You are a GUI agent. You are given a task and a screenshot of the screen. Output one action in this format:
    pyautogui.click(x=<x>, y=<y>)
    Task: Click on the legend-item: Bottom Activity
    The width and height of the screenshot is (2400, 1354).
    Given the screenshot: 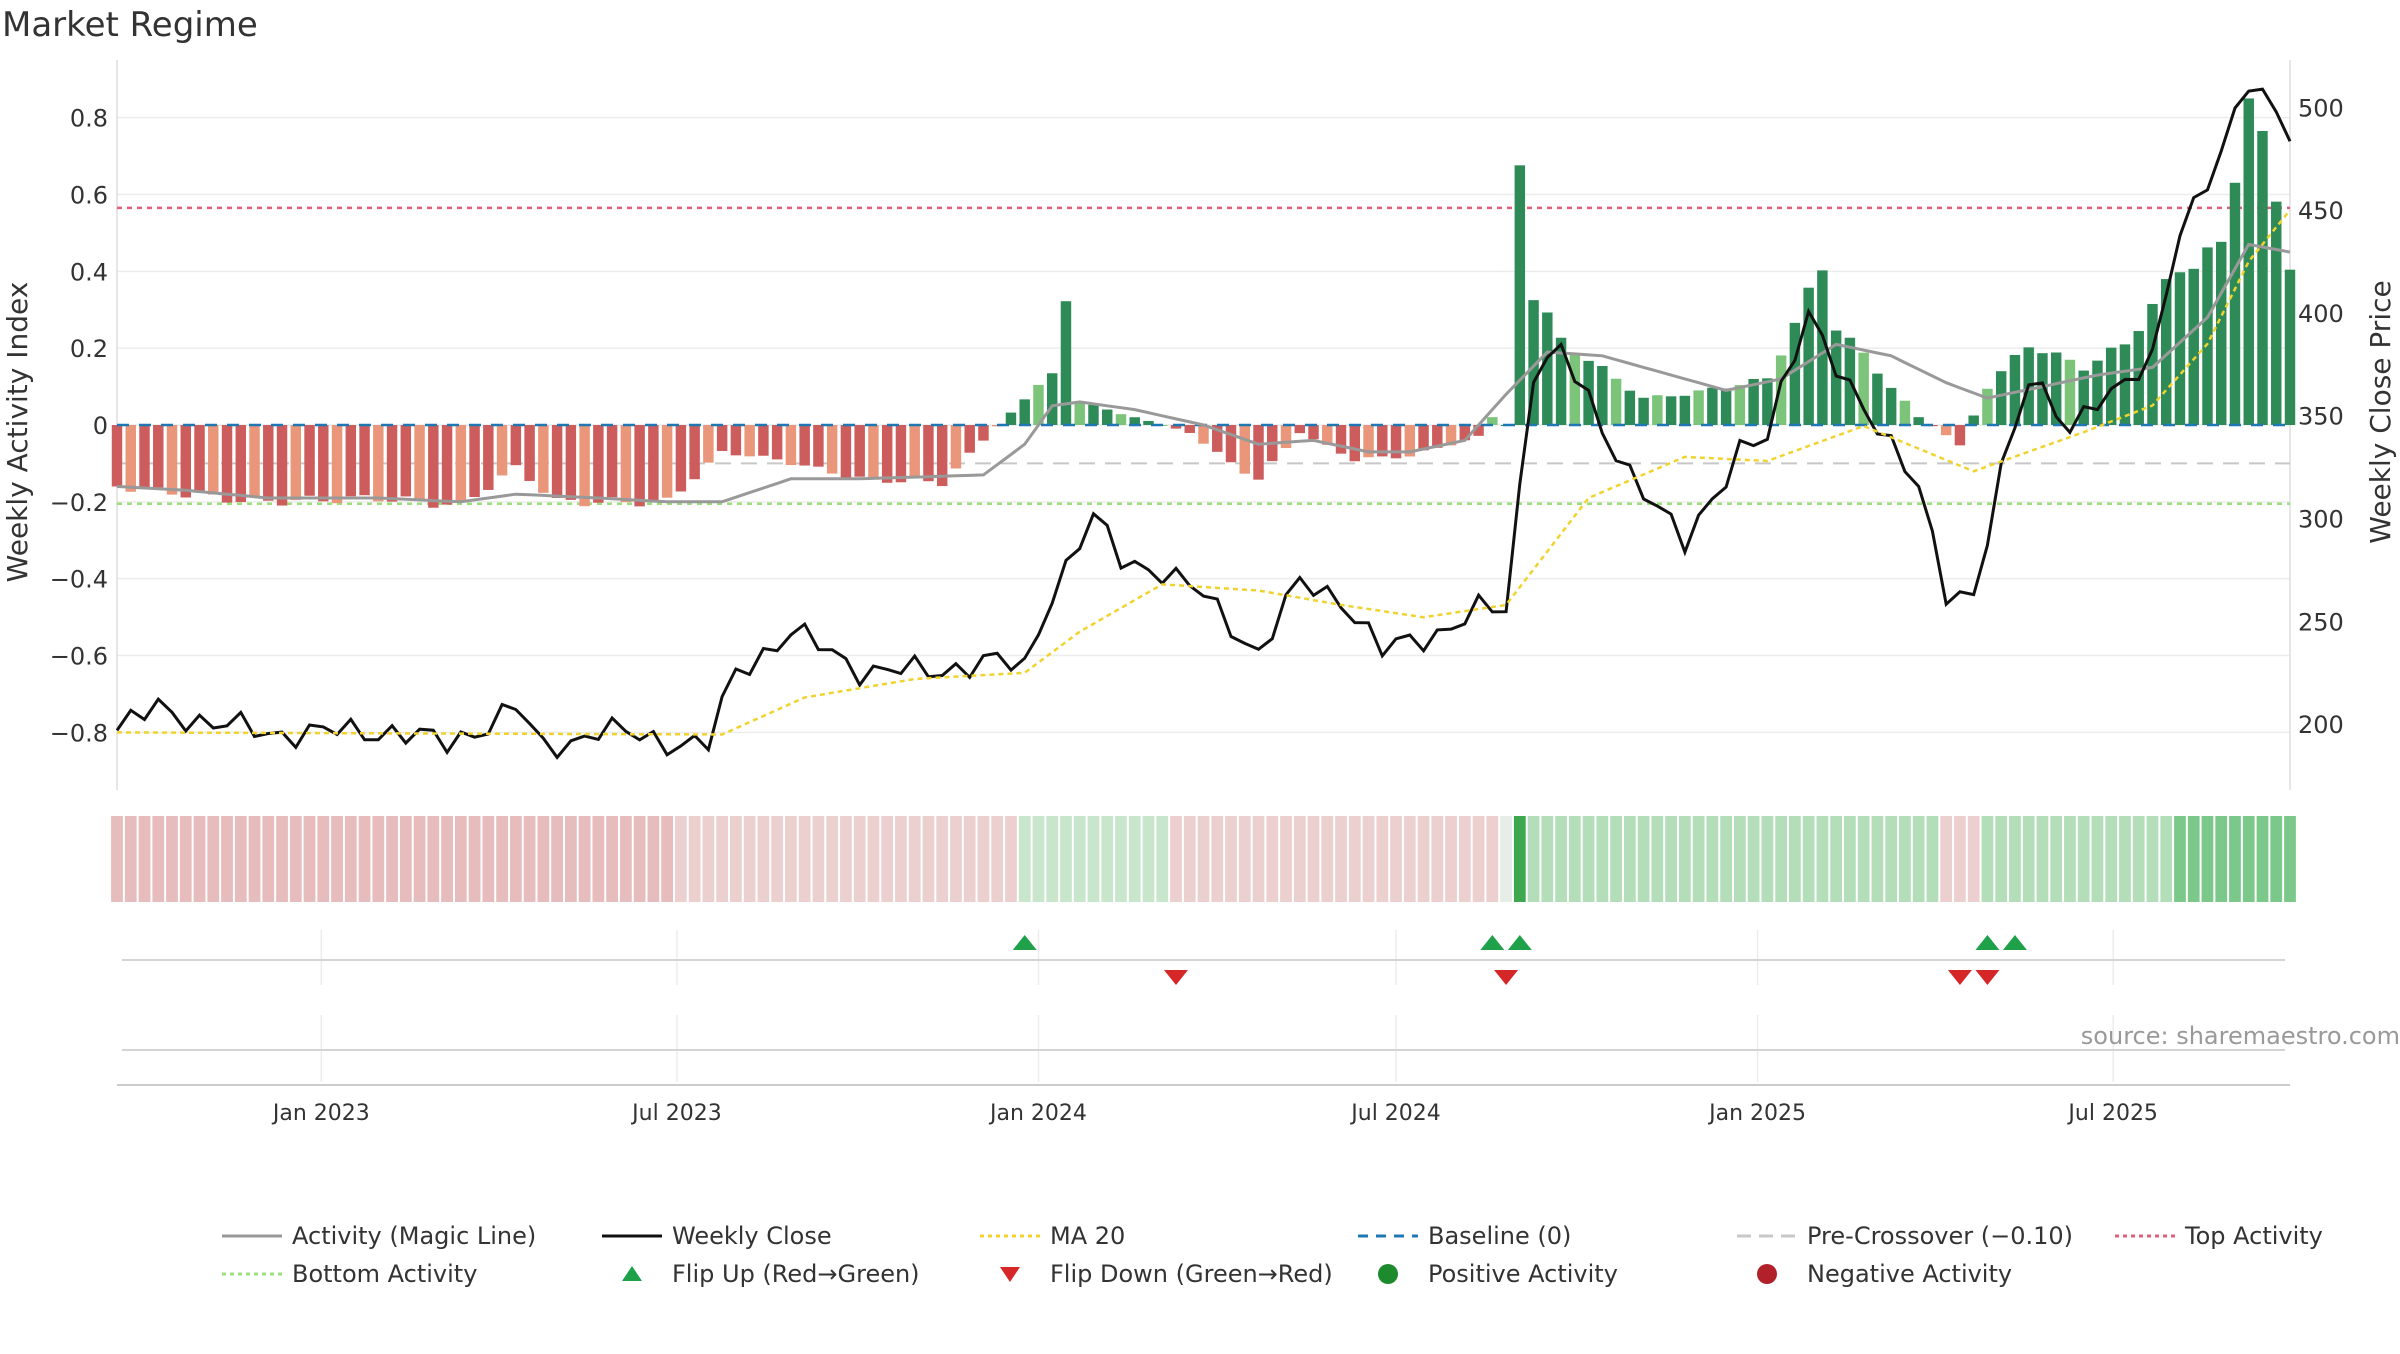 What is the action you would take?
    pyautogui.click(x=348, y=1274)
    